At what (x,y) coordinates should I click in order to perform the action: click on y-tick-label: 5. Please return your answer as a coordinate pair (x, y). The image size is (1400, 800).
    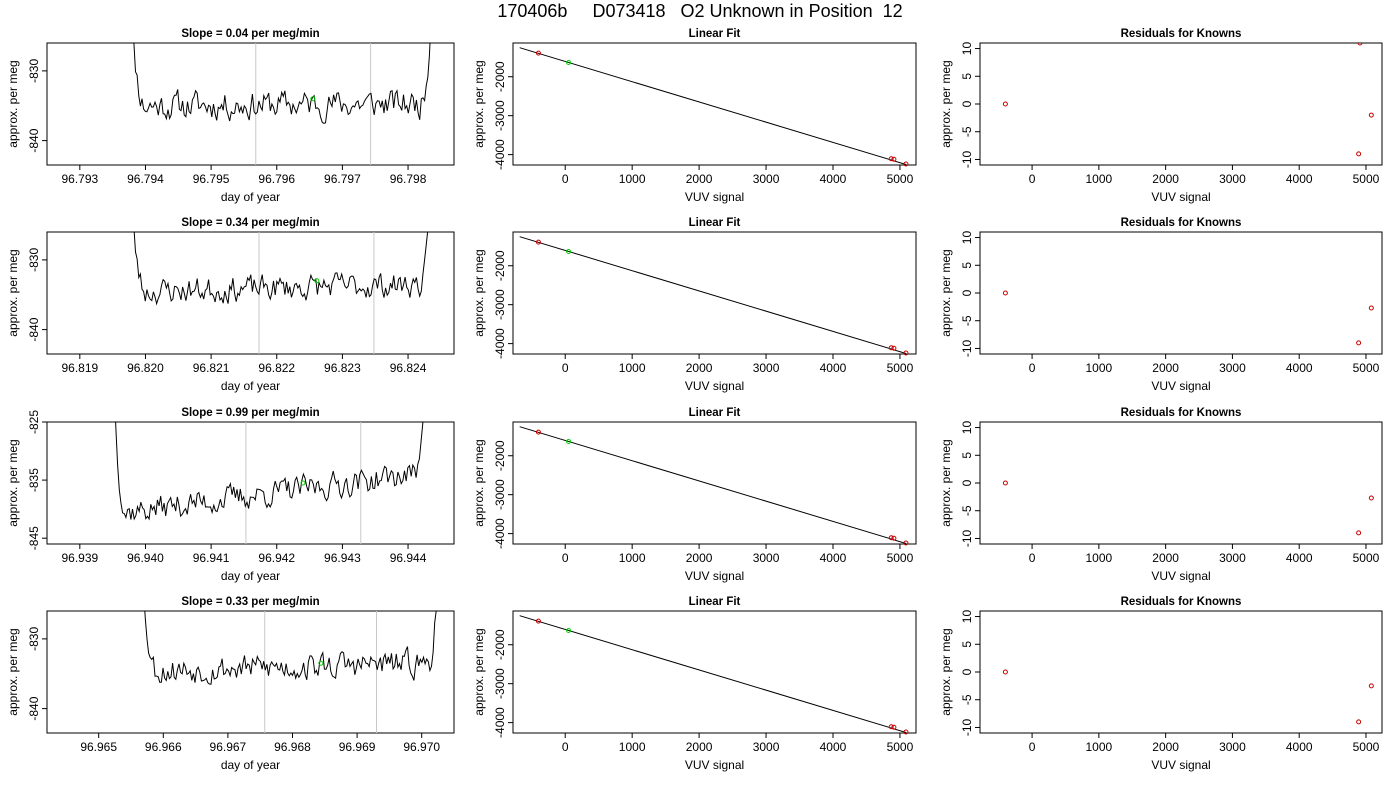
    Looking at the image, I should click on (967, 455).